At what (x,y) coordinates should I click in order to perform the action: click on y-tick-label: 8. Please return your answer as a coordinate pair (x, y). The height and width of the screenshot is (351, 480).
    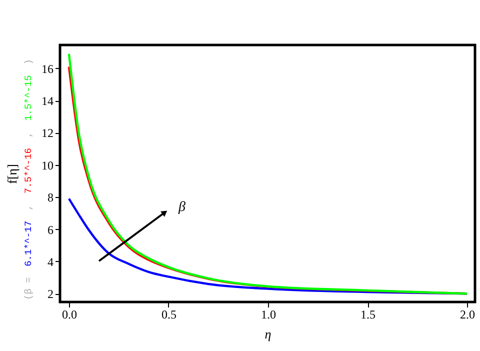
    Looking at the image, I should click on (51, 197).